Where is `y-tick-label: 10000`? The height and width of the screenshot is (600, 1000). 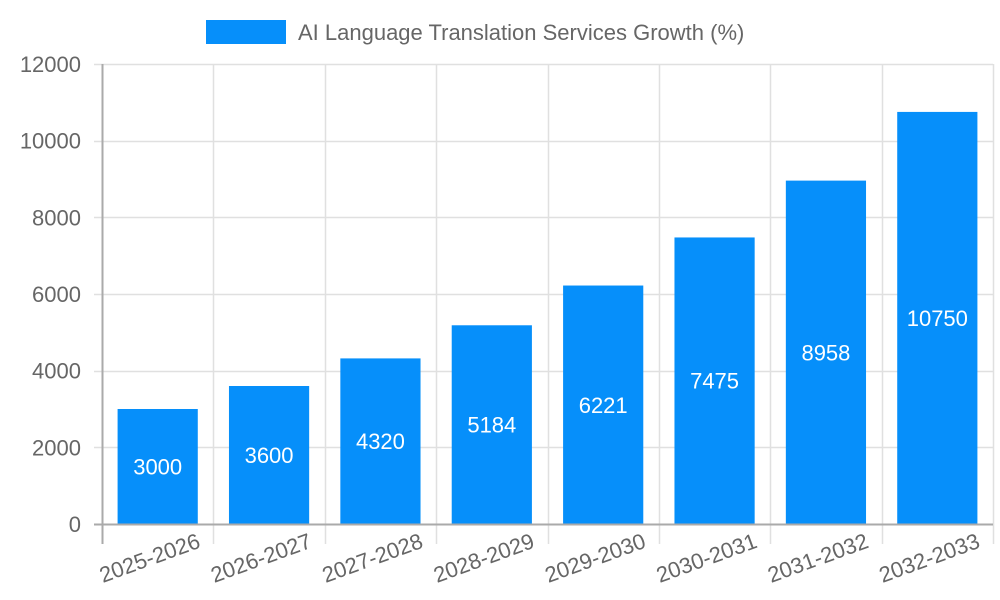
y-tick-label: 10000 is located at coordinates (50, 141).